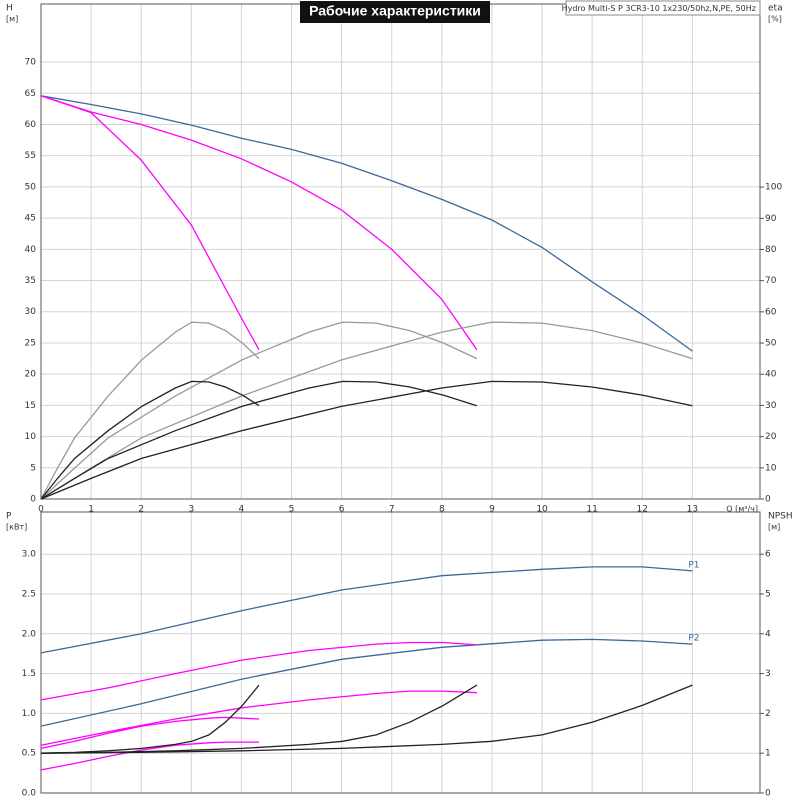 The image size is (800, 800). Describe the element at coordinates (30, 343) in the screenshot. I see `y-tick-label: 25` at that location.